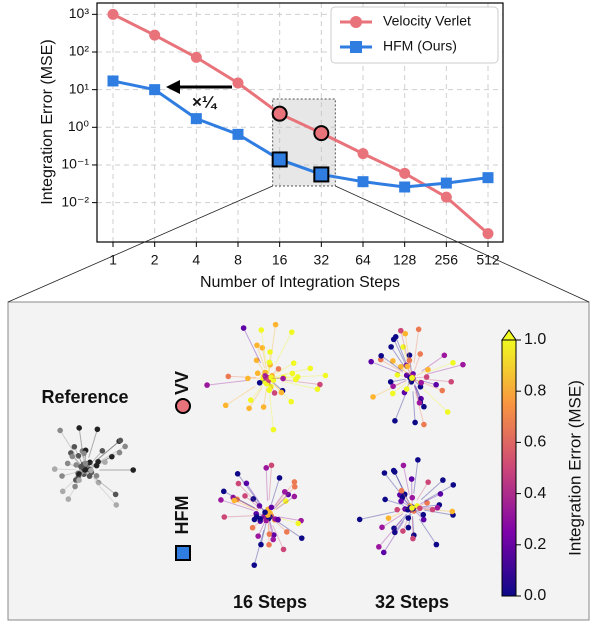 This screenshot has width=590, height=624. What do you see at coordinates (79, 51) in the screenshot?
I see `y-tick-label: 10²` at bounding box center [79, 51].